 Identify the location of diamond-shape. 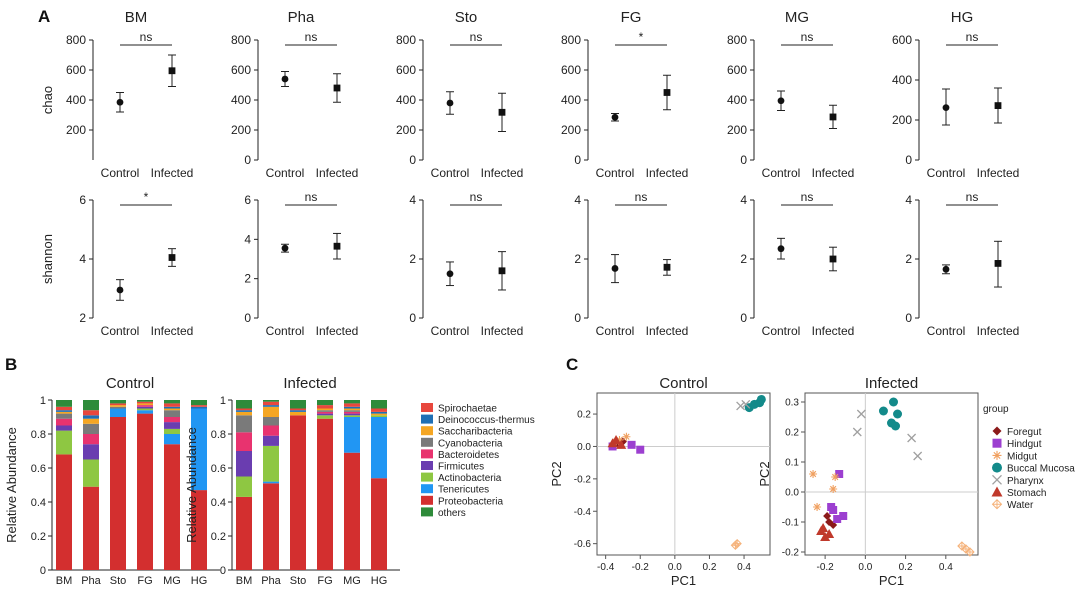
(827, 516).